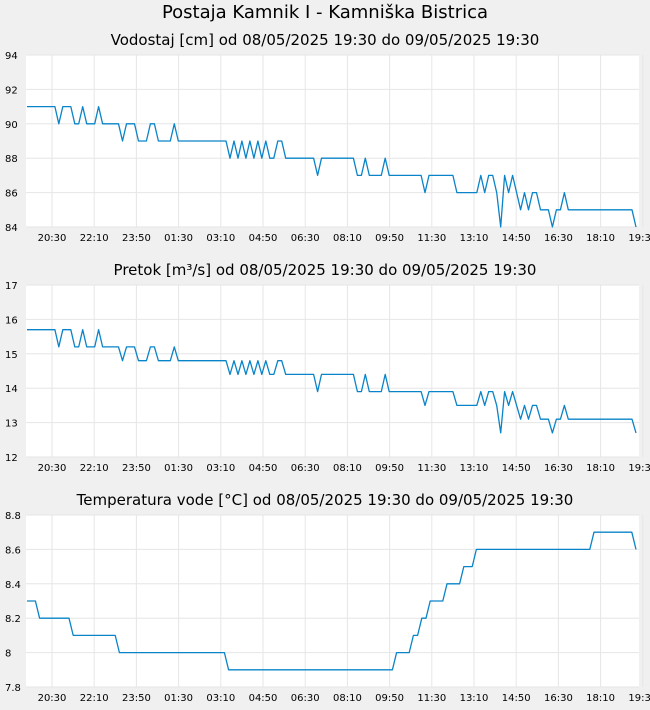 This screenshot has width=650, height=710. What do you see at coordinates (11, 355) in the screenshot?
I see `y-tick-label: 15` at bounding box center [11, 355].